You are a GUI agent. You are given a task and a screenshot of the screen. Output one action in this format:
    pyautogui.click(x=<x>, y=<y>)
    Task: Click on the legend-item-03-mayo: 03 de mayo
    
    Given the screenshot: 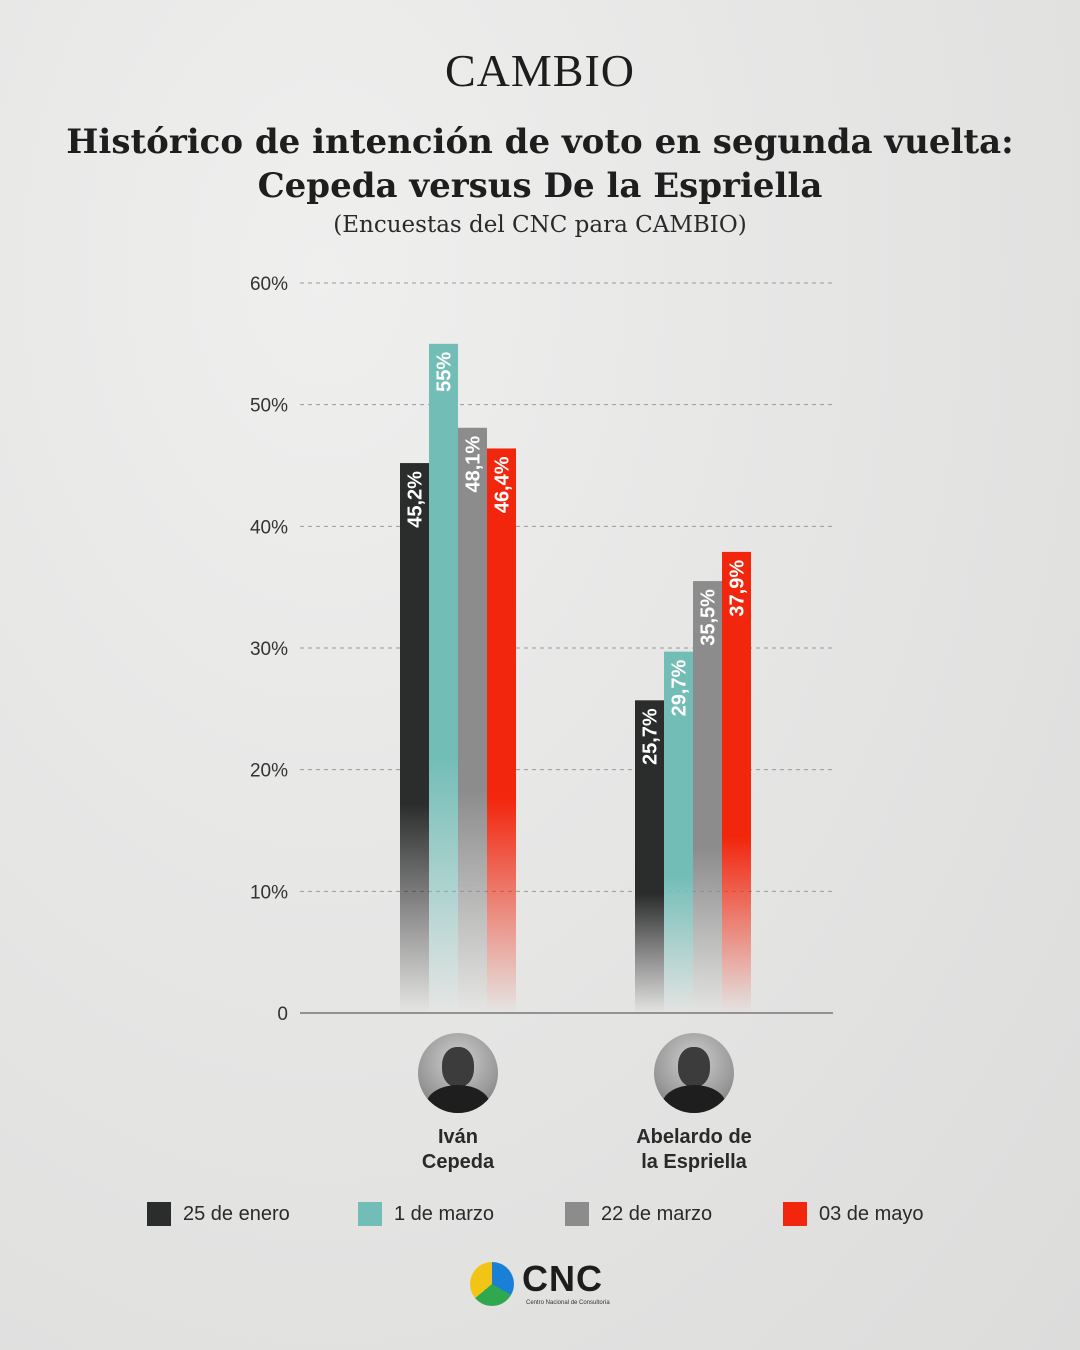 What is the action you would take?
    pyautogui.click(x=853, y=1214)
    